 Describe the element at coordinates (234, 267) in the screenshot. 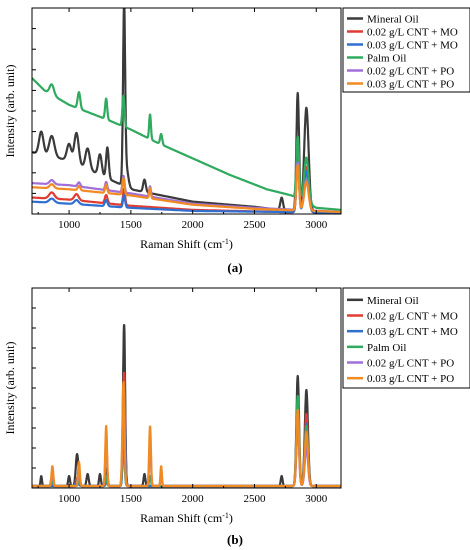

I see `panel-label: (a)` at that location.